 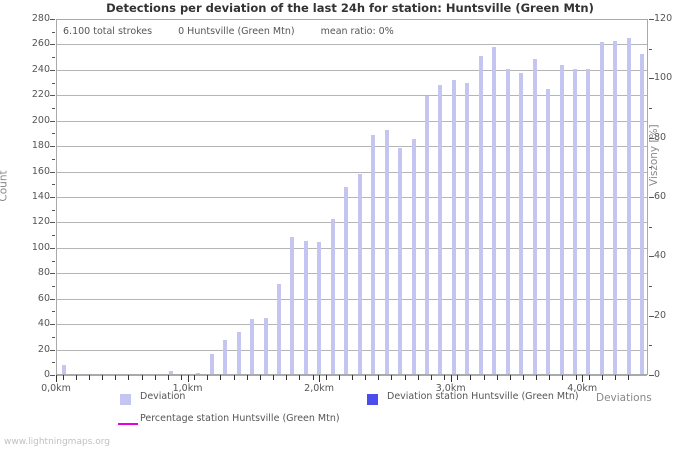 What do you see at coordinates (236, 31) in the screenshot?
I see `subtitle-station-count: 0 Huntsville (Green Mtn)` at bounding box center [236, 31].